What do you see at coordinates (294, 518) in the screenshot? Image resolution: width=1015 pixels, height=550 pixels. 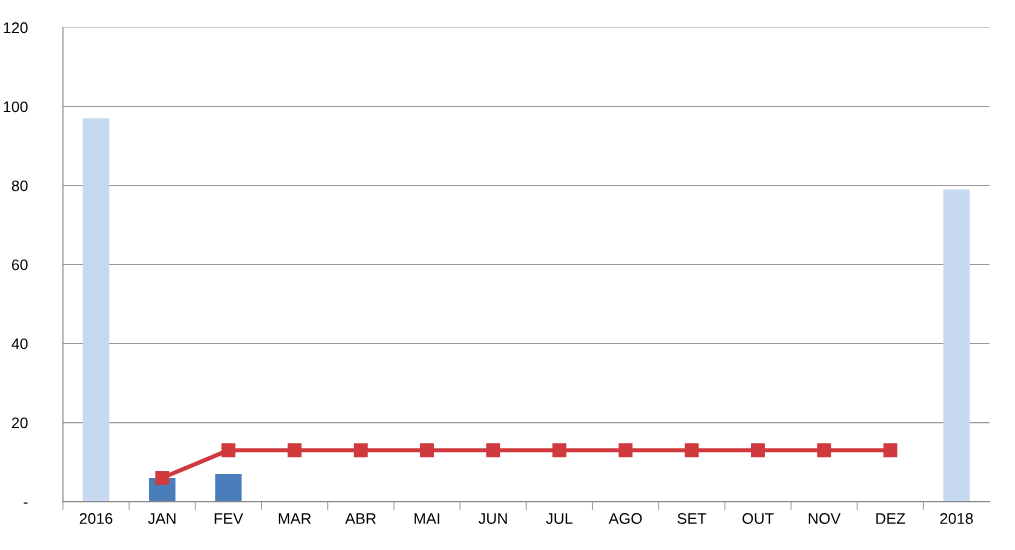 I see `x-tick-label: MAR` at bounding box center [294, 518].